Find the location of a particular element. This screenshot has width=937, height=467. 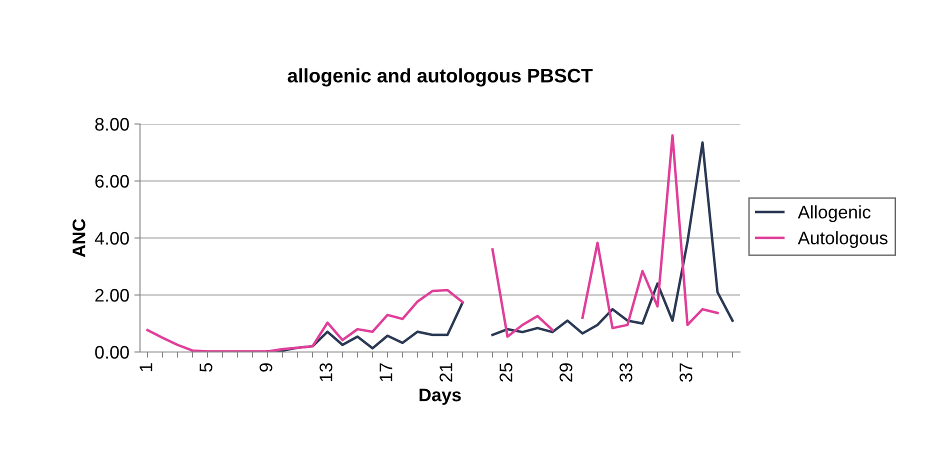

x-tick-label: 5 is located at coordinates (206, 367).